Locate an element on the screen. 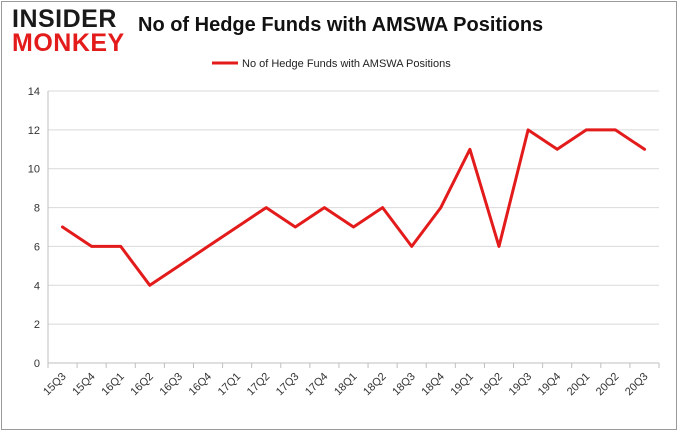  y-tick-label: 8 is located at coordinates (37, 209).